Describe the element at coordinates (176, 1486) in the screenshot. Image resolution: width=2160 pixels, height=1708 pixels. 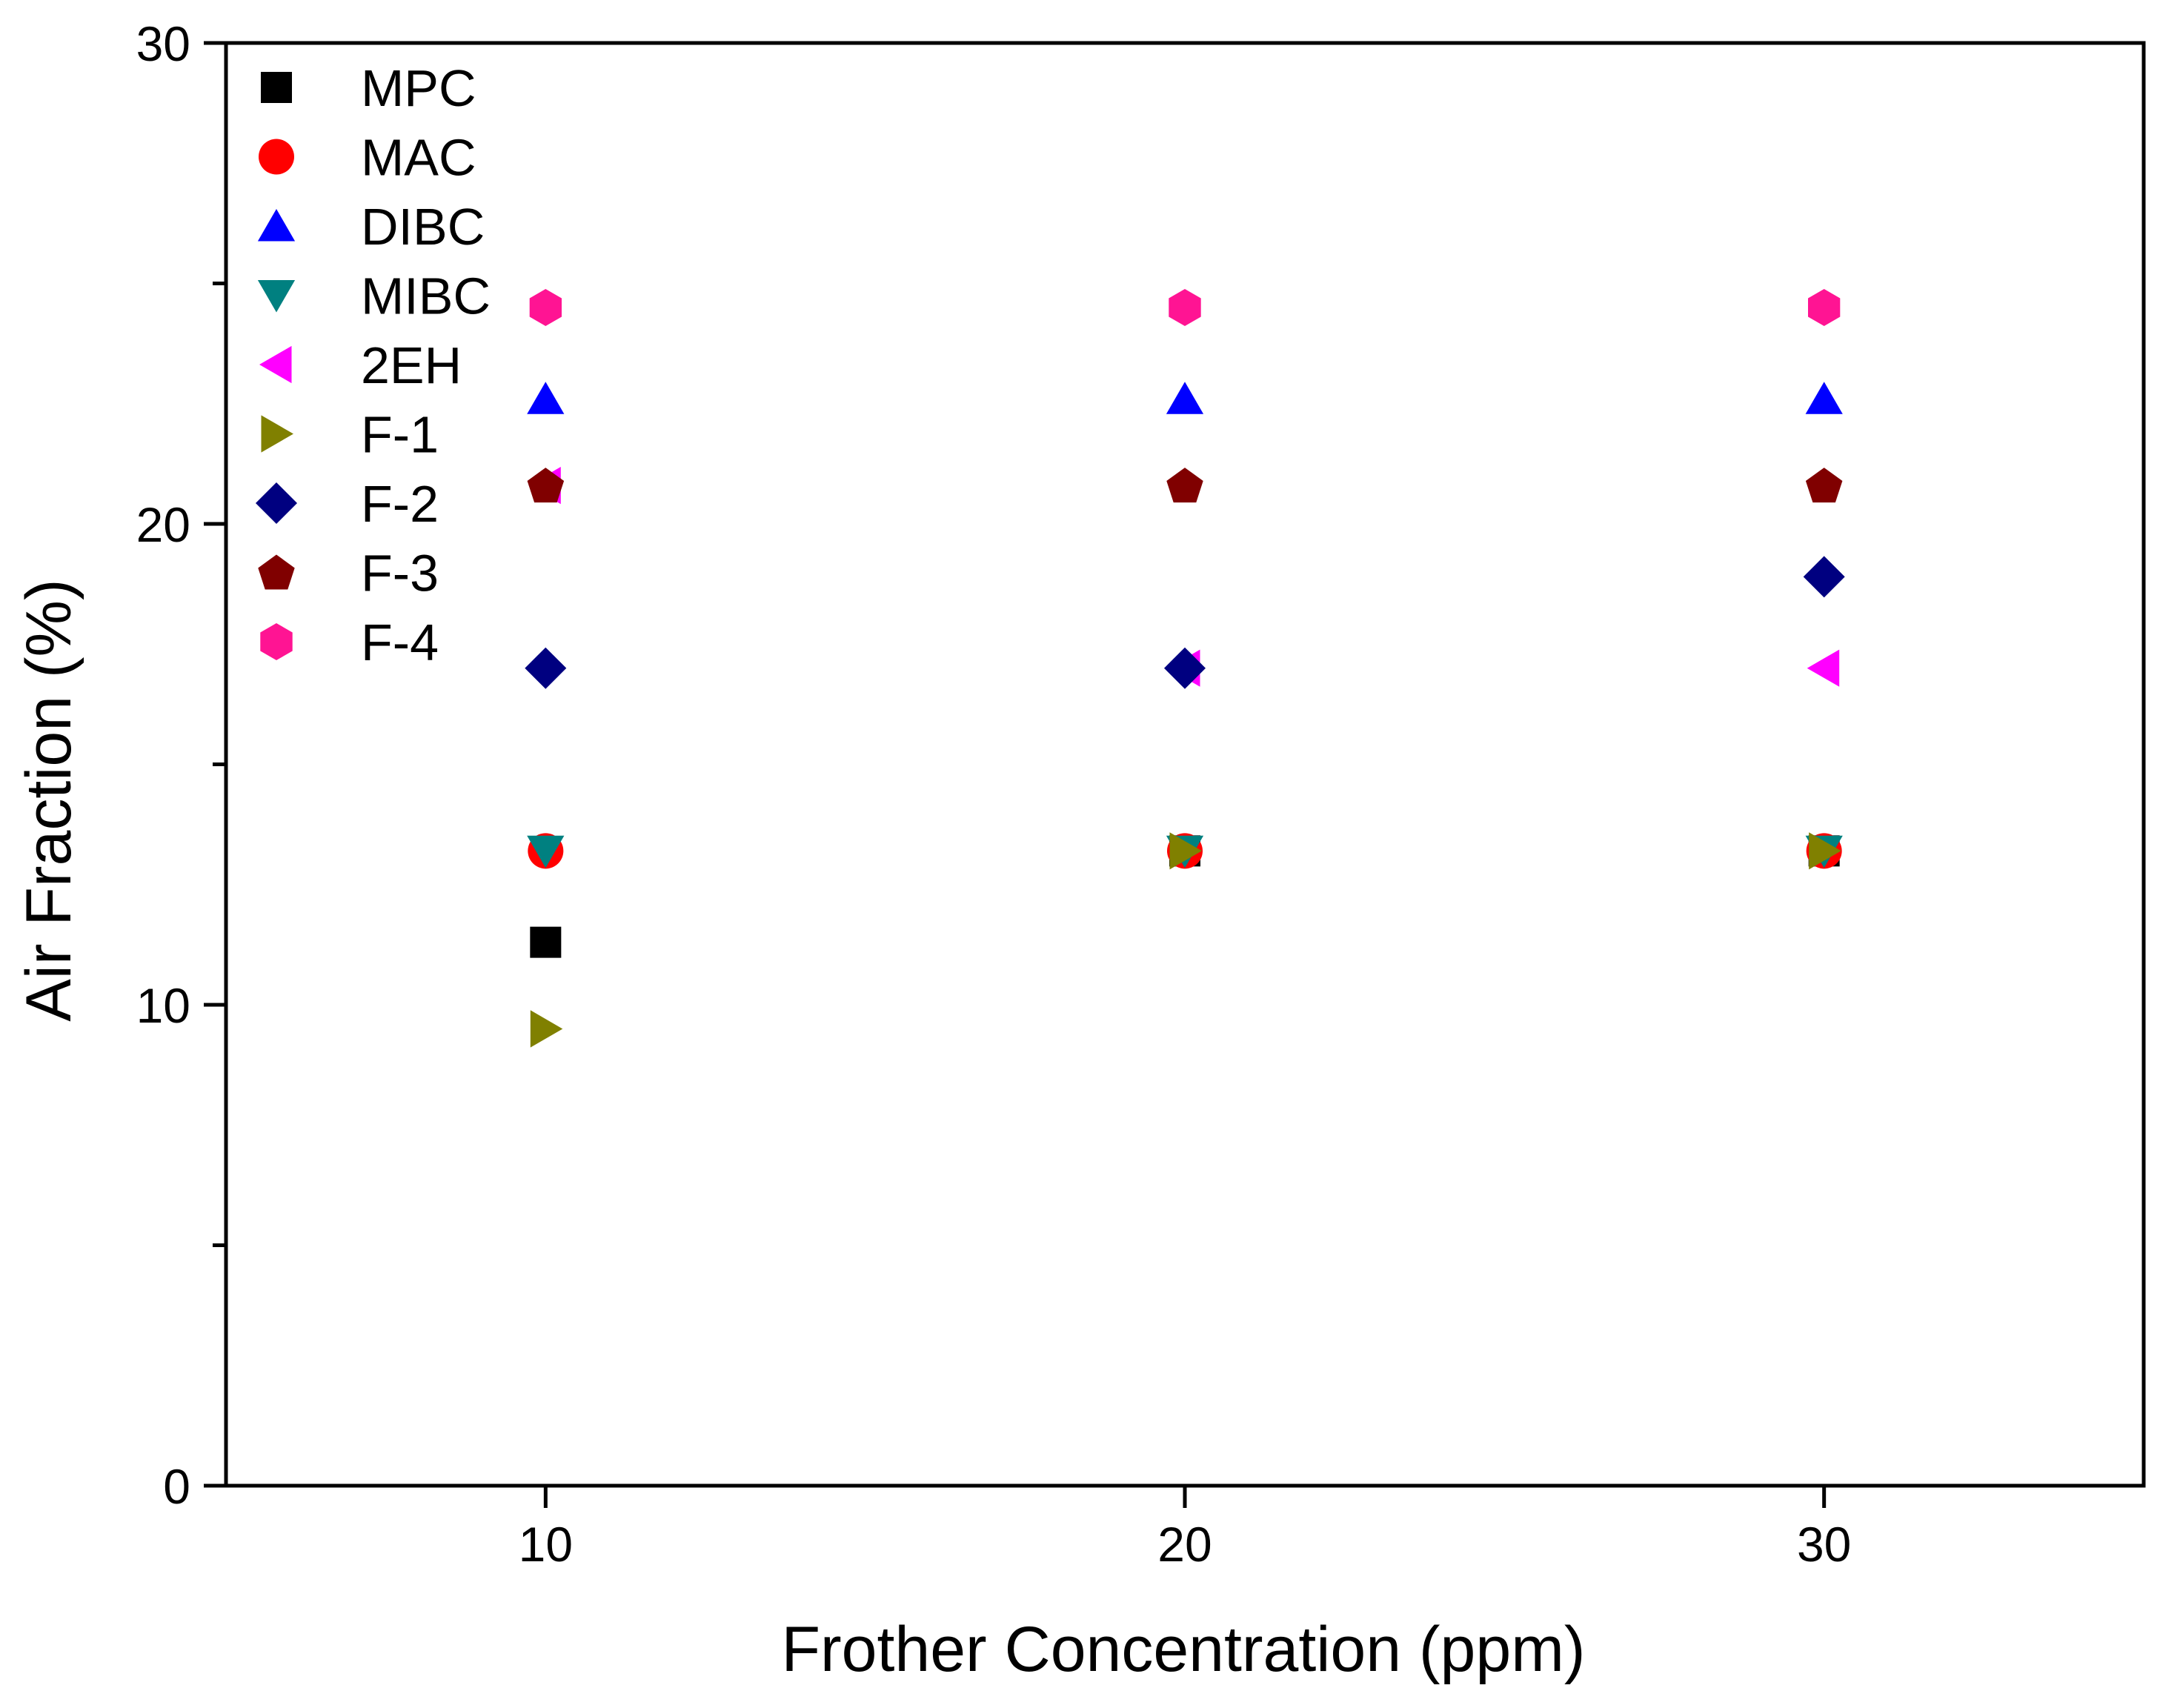
I see `y-tick-label: 0` at that location.